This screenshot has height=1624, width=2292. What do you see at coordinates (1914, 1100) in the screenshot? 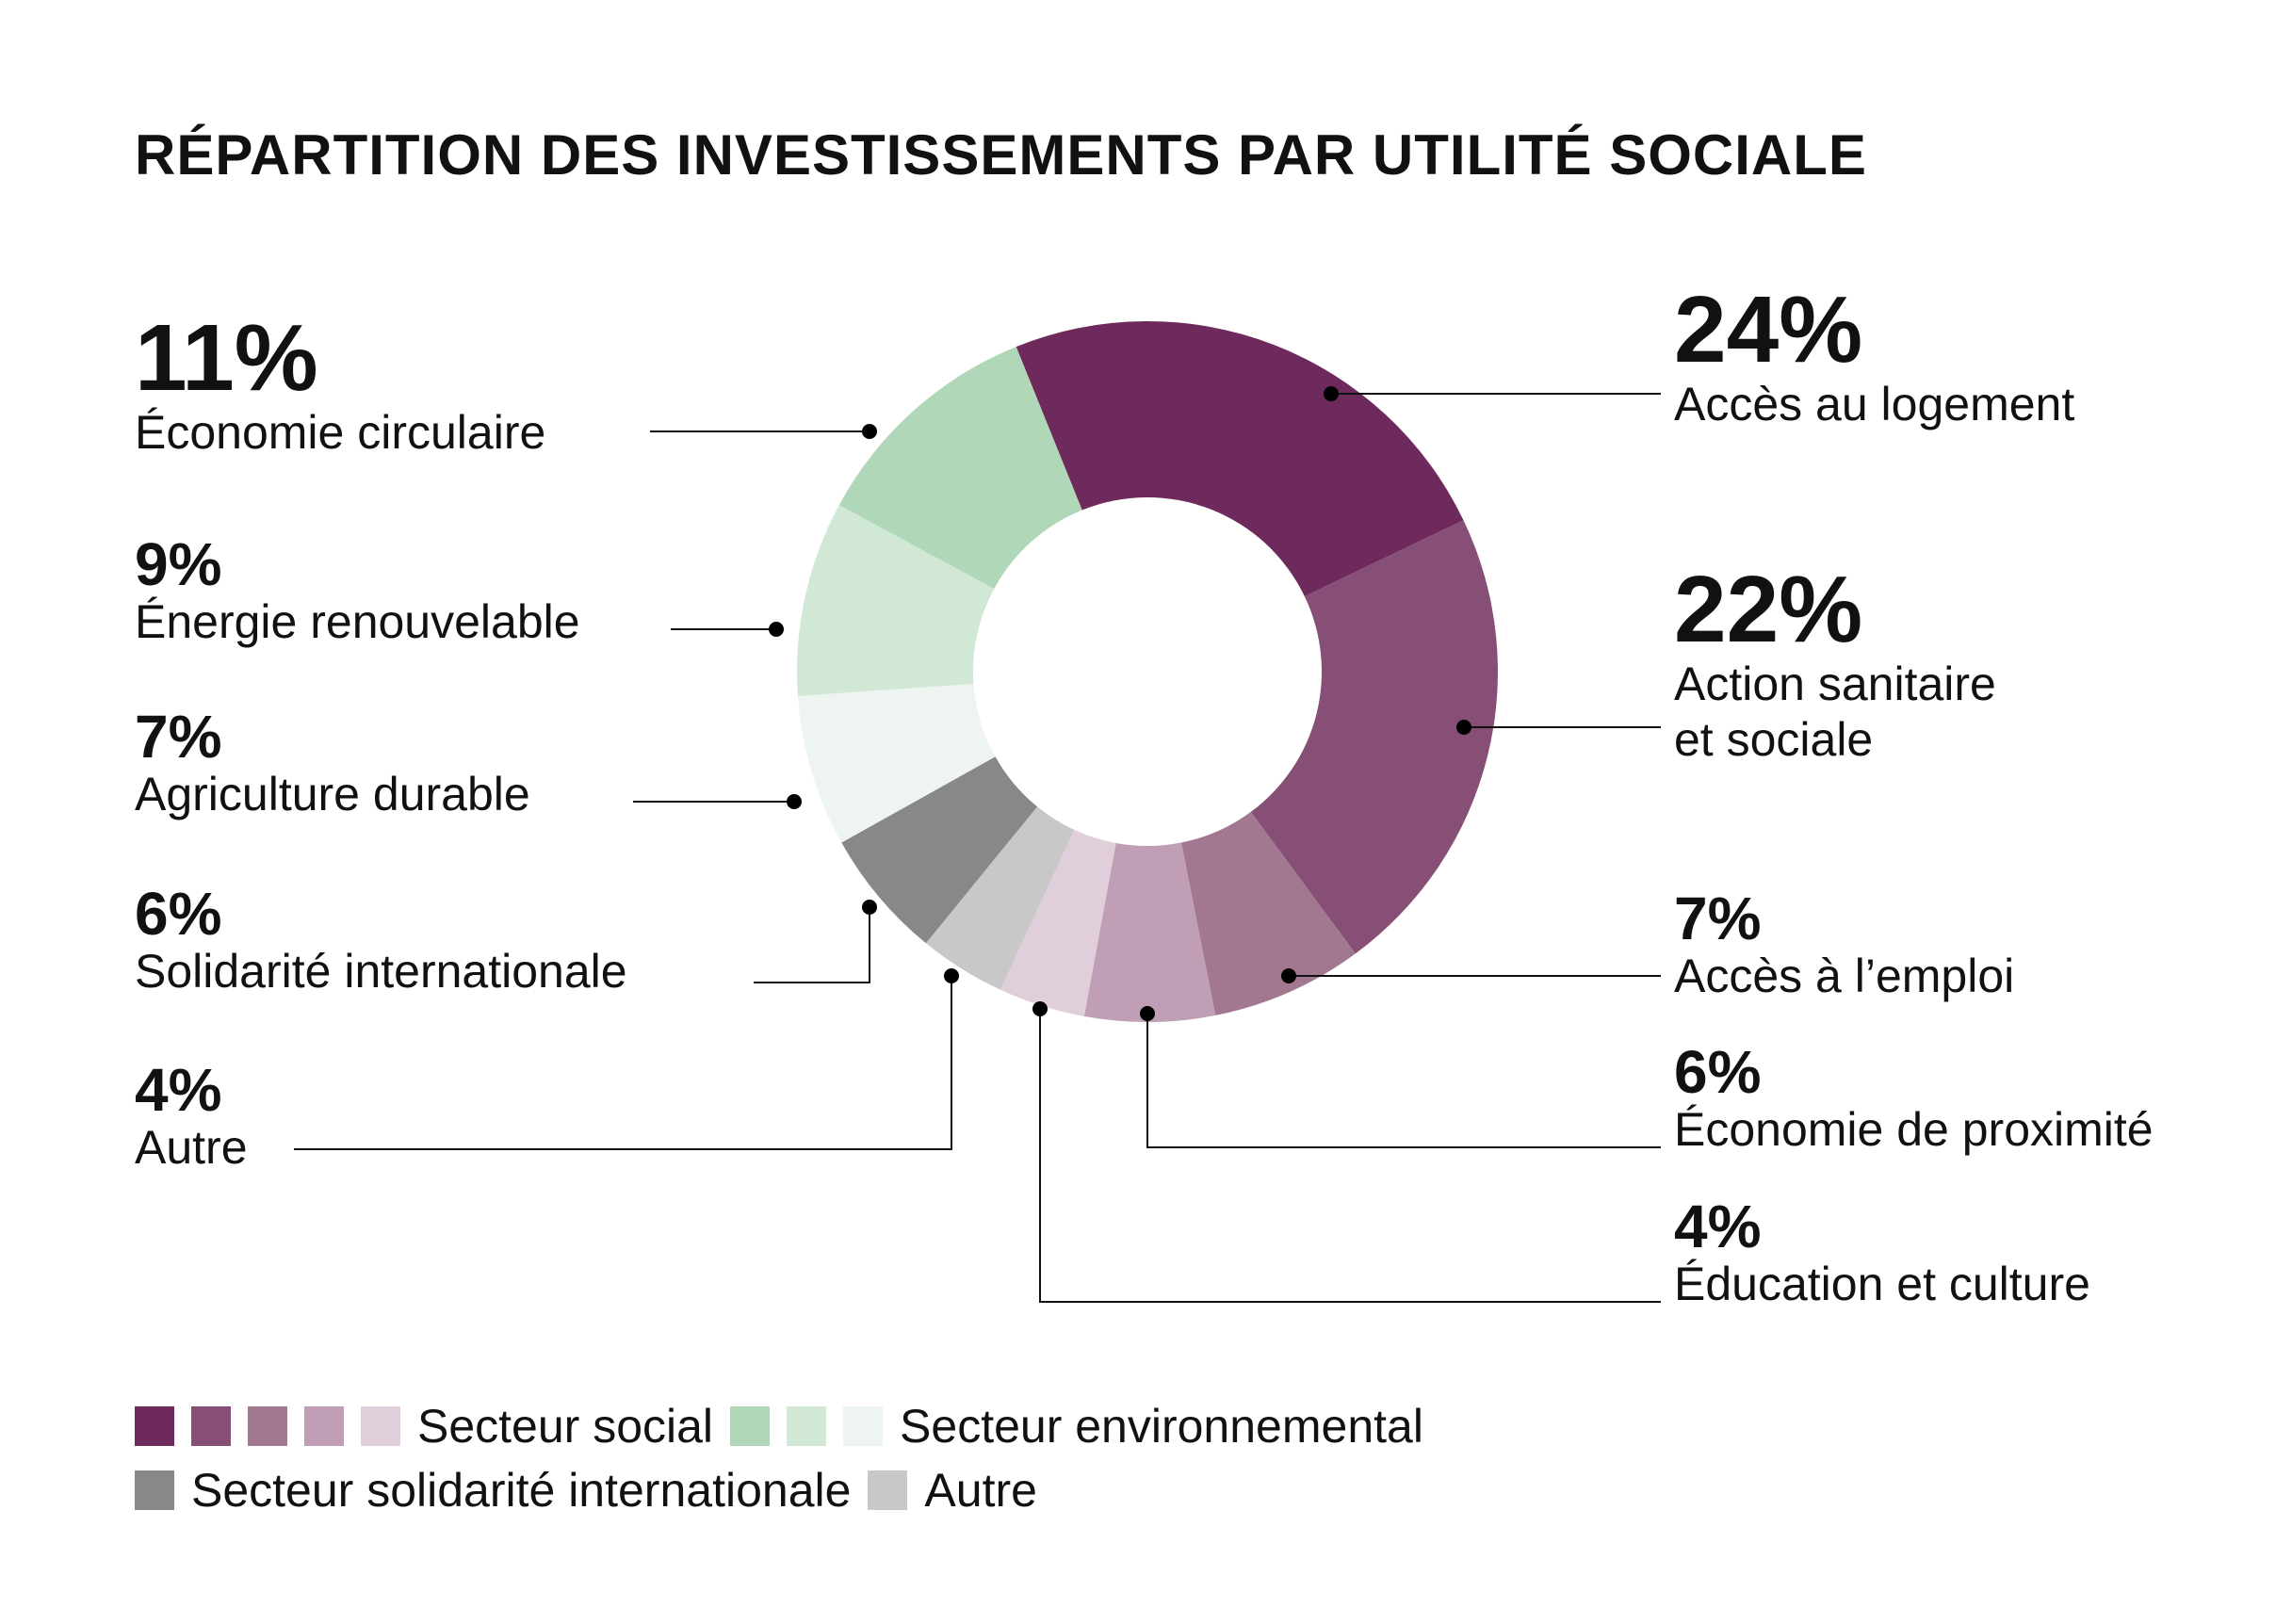
I see `slice-label: 6% Économie de proximité` at bounding box center [1914, 1100].